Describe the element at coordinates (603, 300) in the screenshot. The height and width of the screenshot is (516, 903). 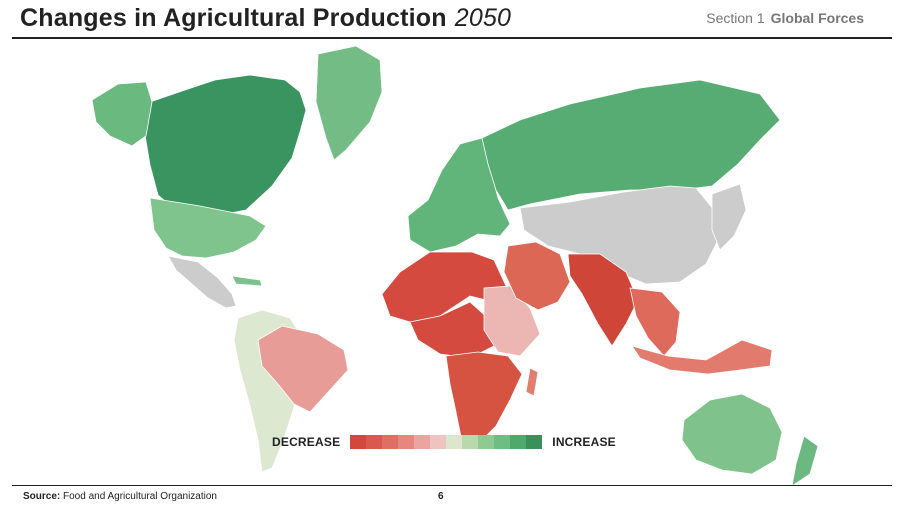
I see `region-india` at that location.